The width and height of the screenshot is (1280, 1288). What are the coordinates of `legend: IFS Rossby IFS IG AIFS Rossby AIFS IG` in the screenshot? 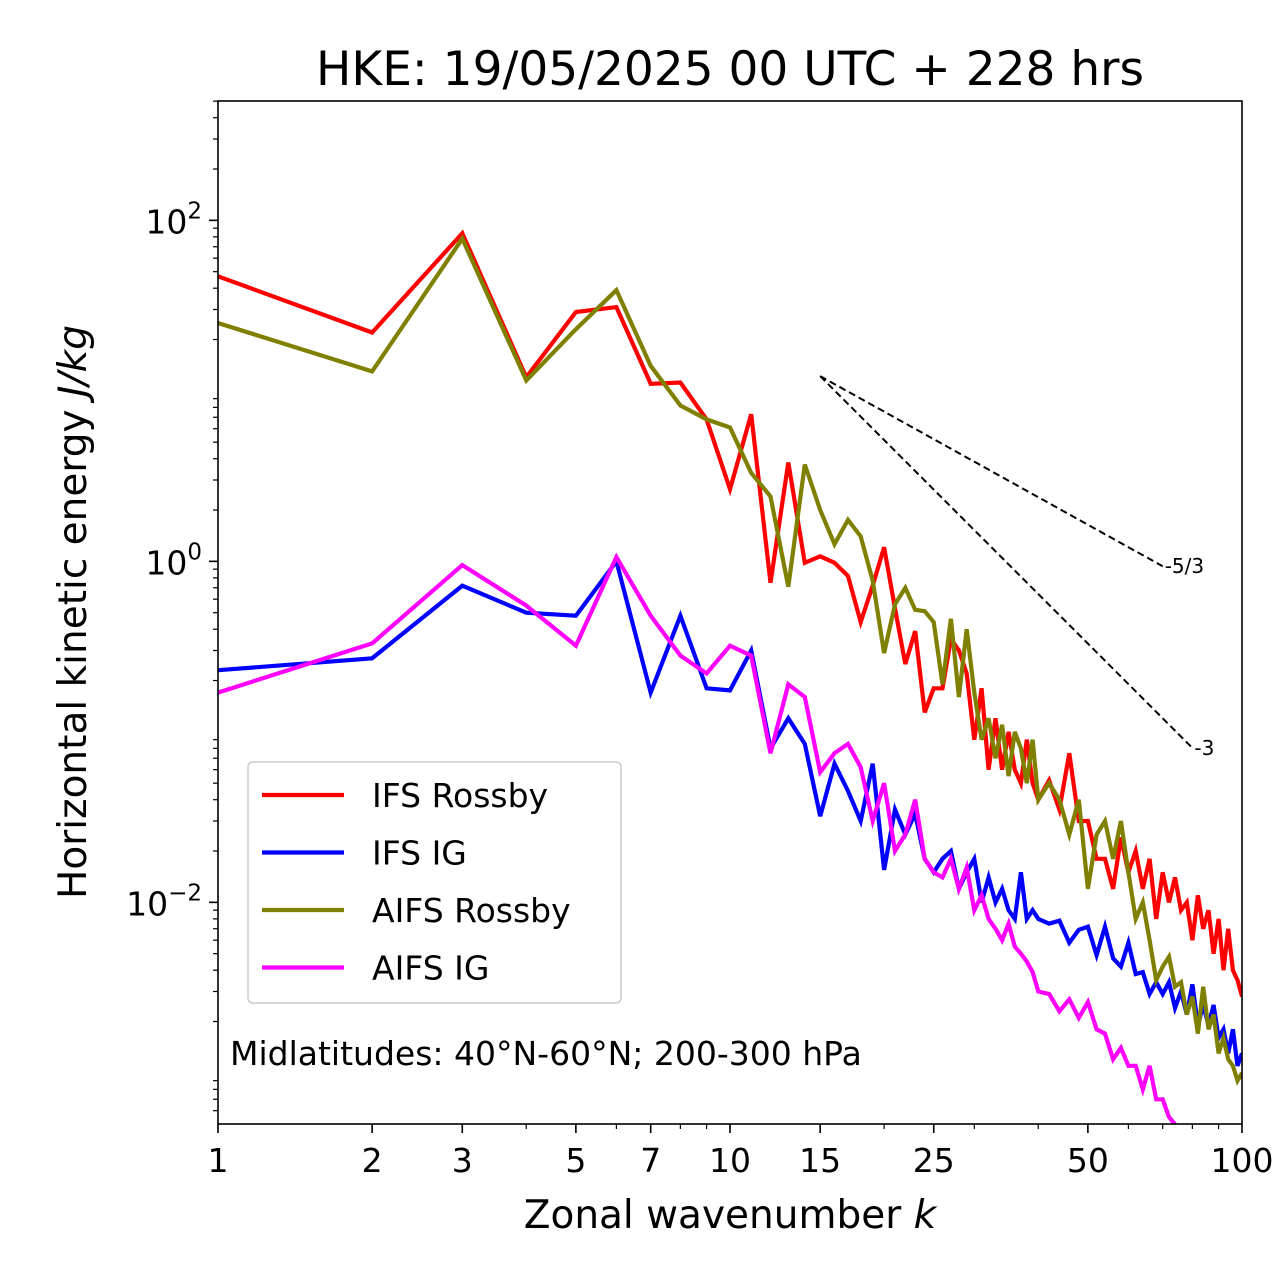 It's located at (434, 882).